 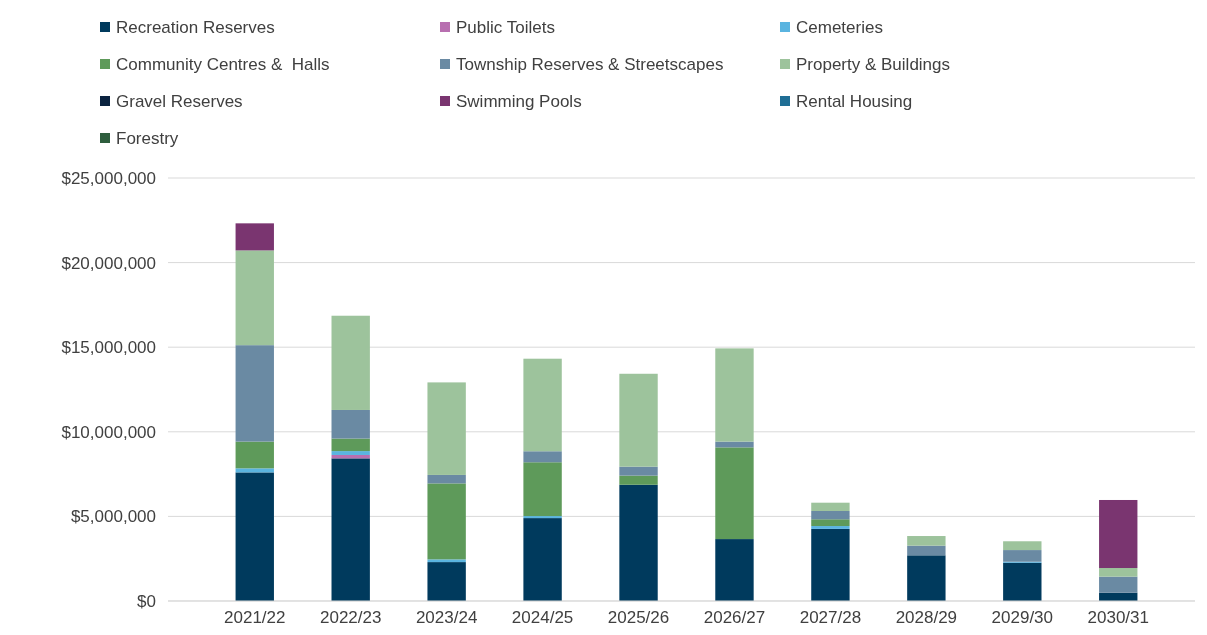 What do you see at coordinates (830, 617) in the screenshot?
I see `x-tick-label: 2027/28` at bounding box center [830, 617].